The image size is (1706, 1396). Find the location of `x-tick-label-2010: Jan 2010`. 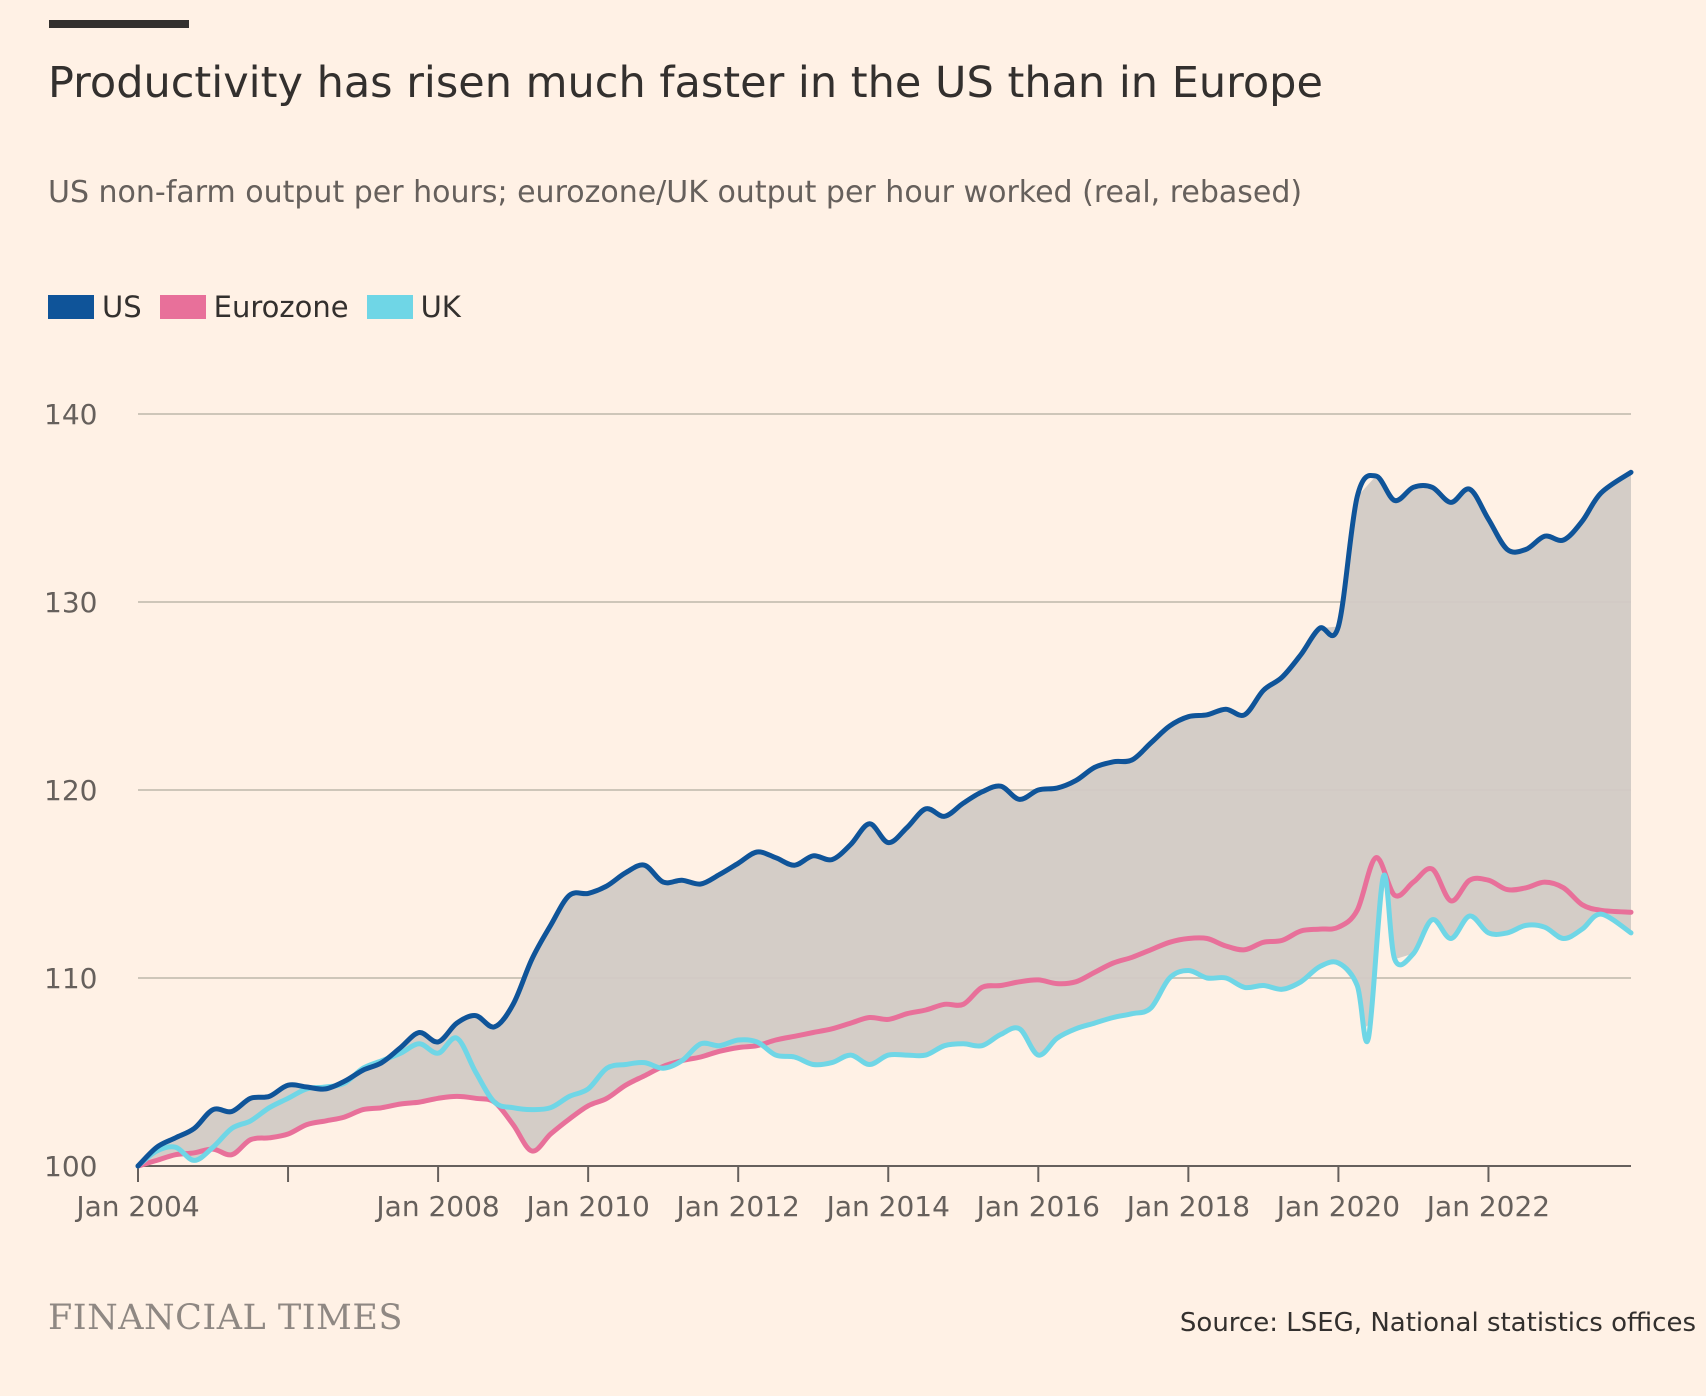

x-tick-label-2010: Jan 2010 is located at coordinates (586, 1206).